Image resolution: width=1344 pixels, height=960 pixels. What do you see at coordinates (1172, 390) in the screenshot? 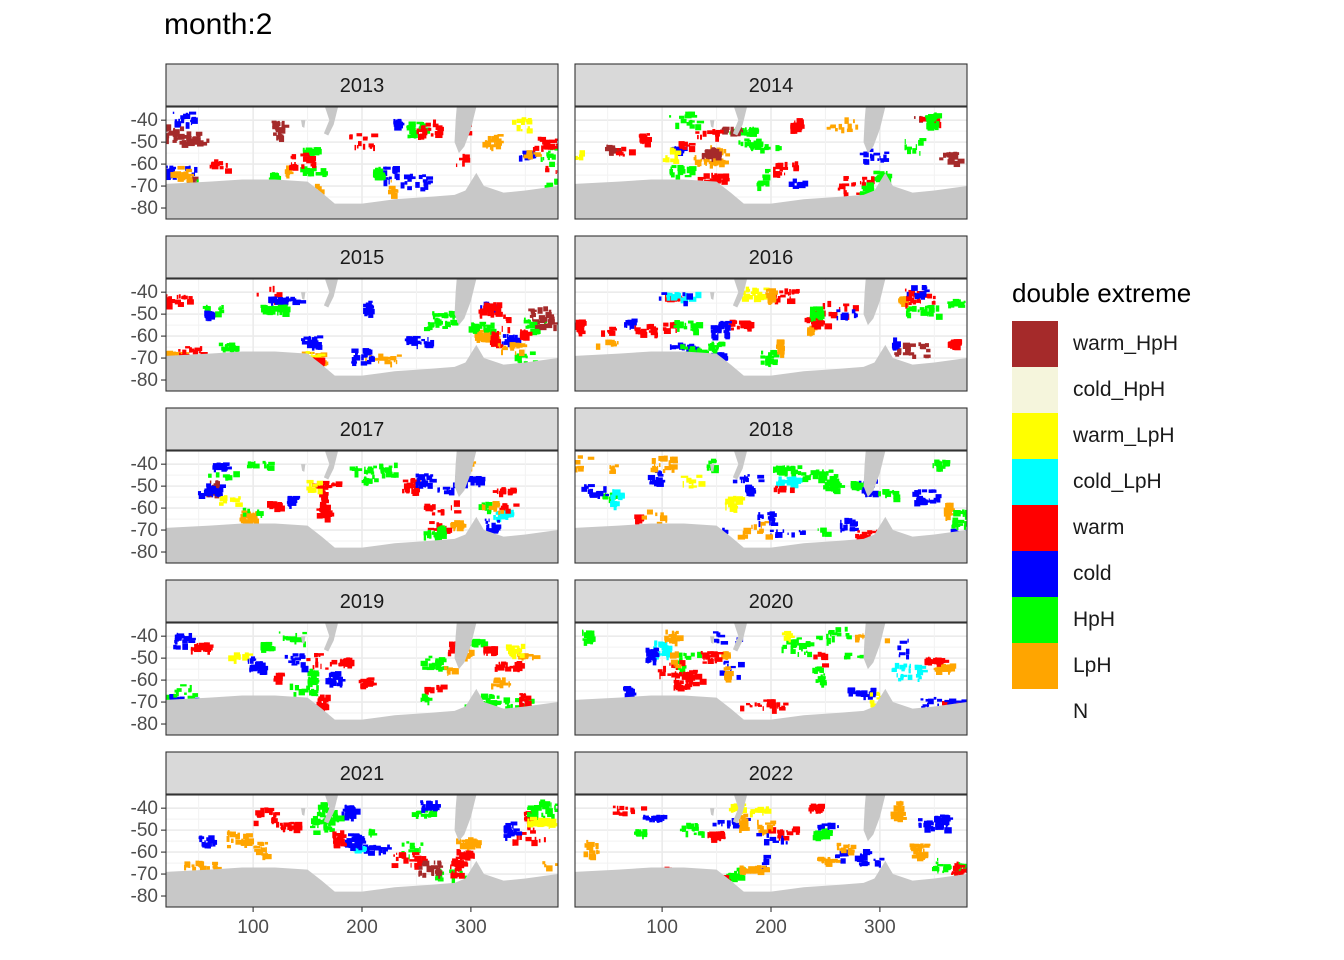
I see `legend-item-cold-hph: cold_HpH` at bounding box center [1172, 390].